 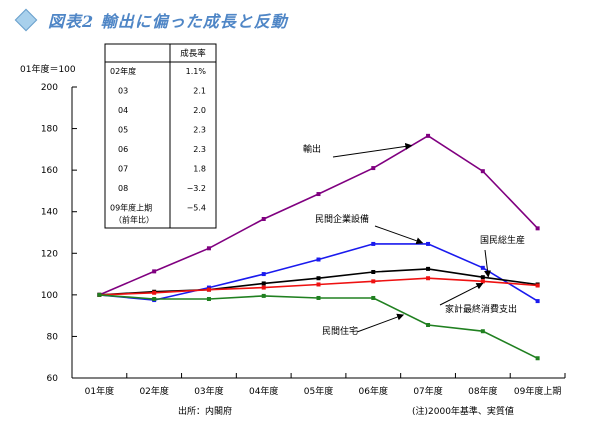 I want to click on table-row-label: 09年度上期, so click(x=131, y=208).